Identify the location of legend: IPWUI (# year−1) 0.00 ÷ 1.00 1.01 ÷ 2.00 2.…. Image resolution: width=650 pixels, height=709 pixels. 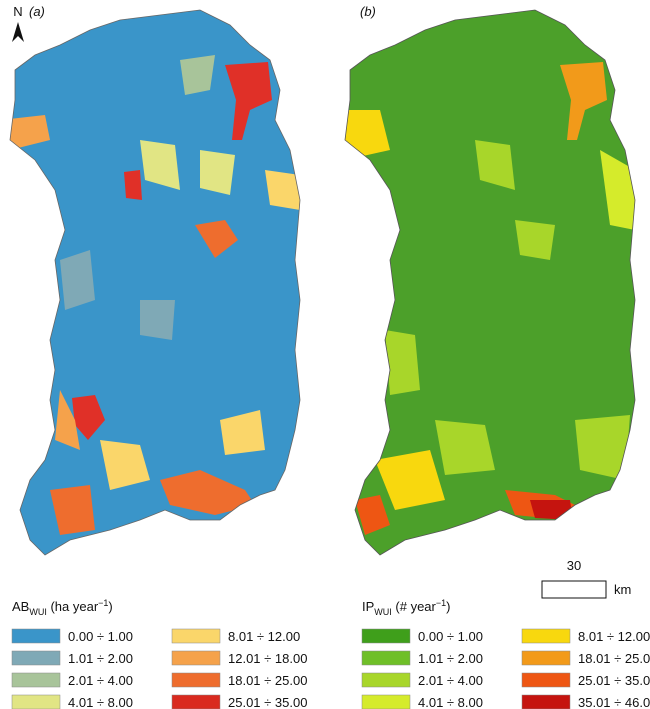
(505, 653).